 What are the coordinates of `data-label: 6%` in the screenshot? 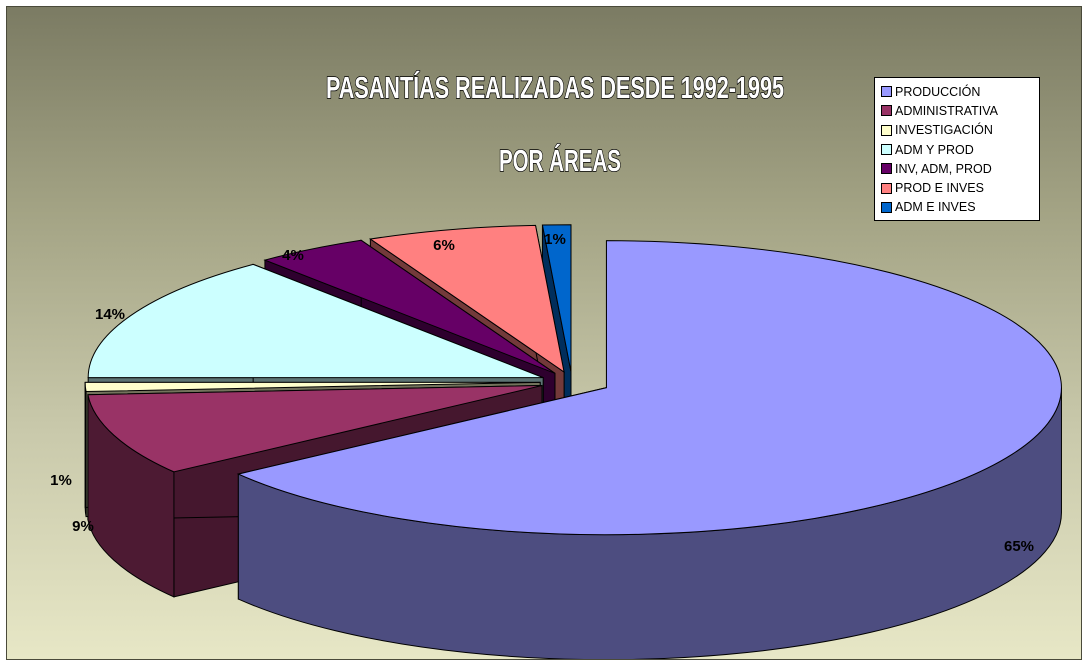 It's located at (444, 245).